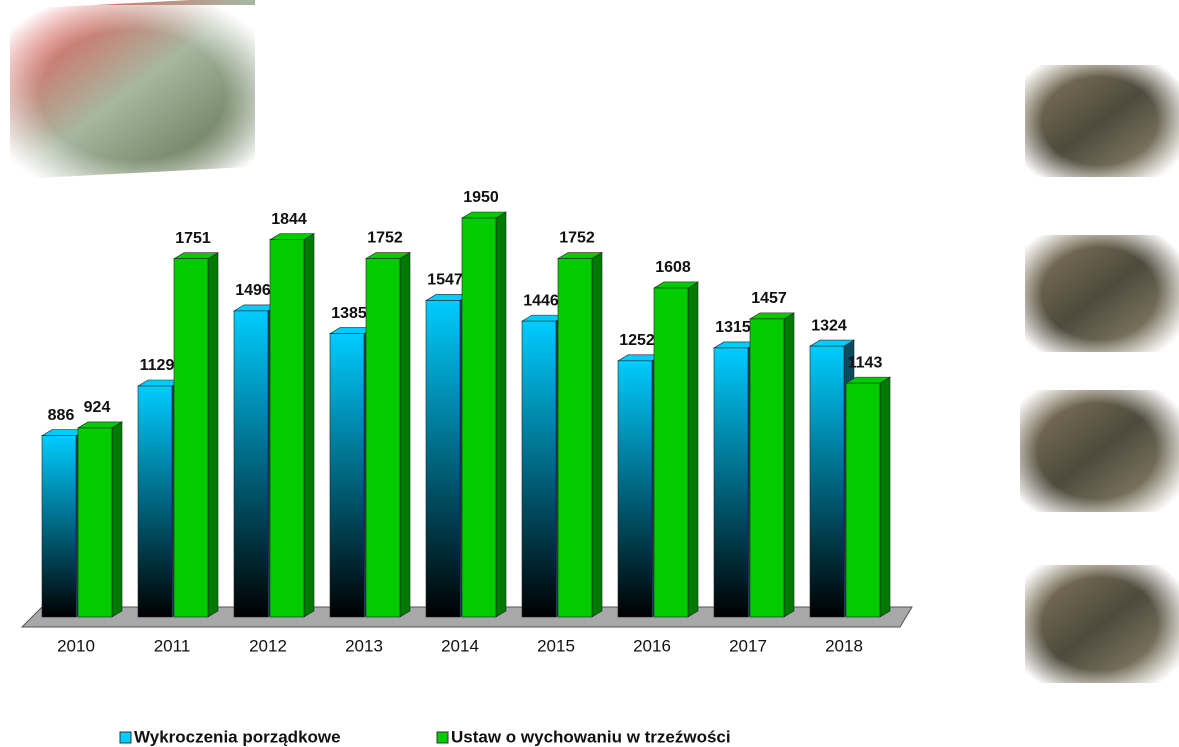 Image resolution: width=1179 pixels, height=747 pixels. What do you see at coordinates (541, 300) in the screenshot?
I see `value-label: 1446` at bounding box center [541, 300].